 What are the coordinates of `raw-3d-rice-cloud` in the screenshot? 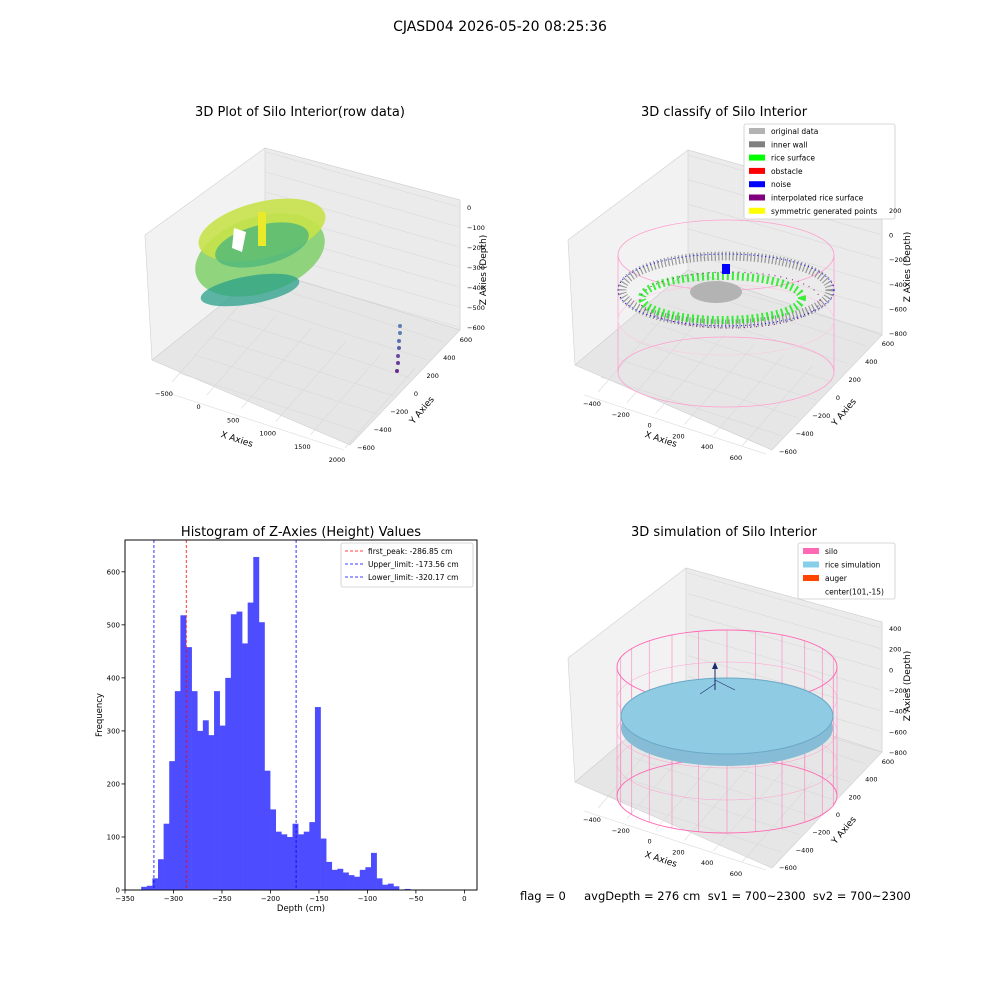 It's located at (260, 252).